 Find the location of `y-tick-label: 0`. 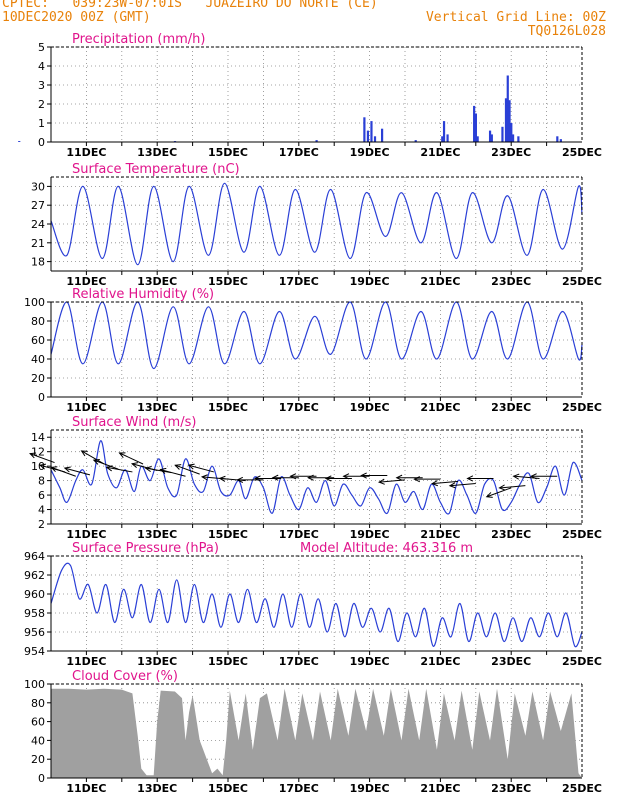

y-tick-label: 0 is located at coordinates (41, 142).